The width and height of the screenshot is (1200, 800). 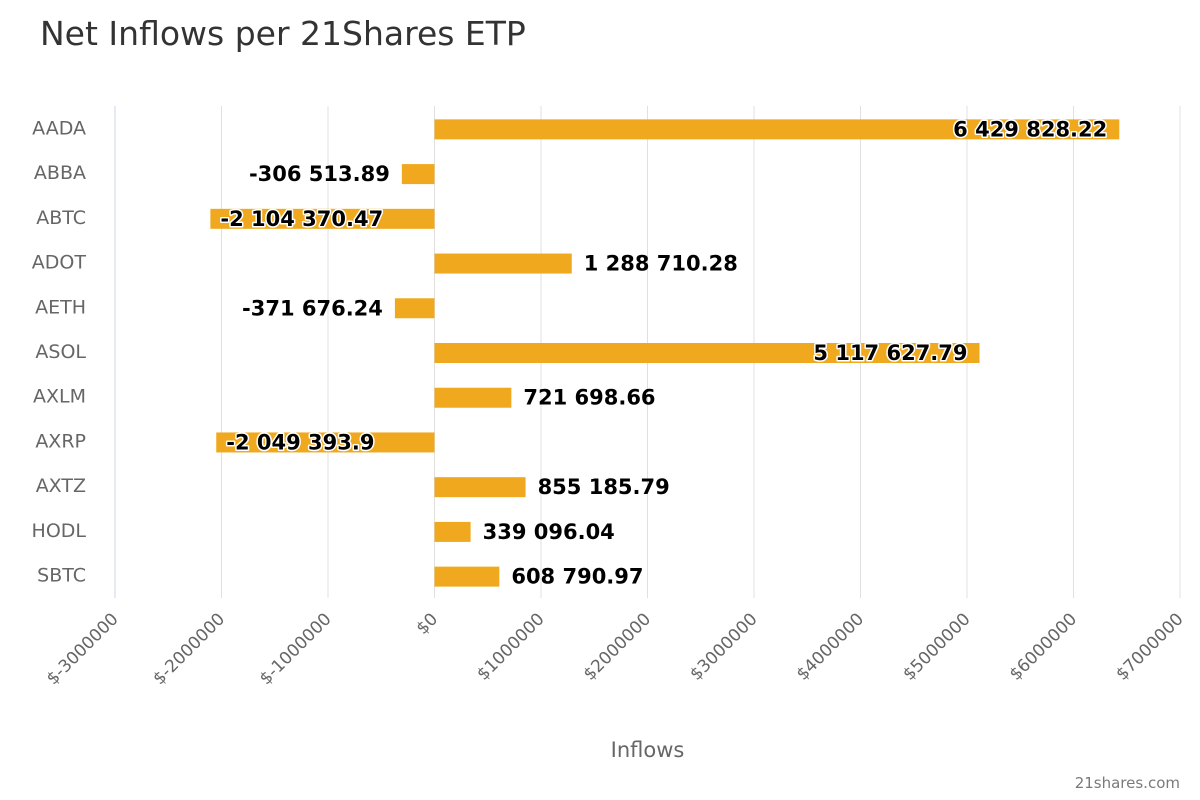 What do you see at coordinates (604, 487) in the screenshot?
I see `data-label: 855 185.79` at bounding box center [604, 487].